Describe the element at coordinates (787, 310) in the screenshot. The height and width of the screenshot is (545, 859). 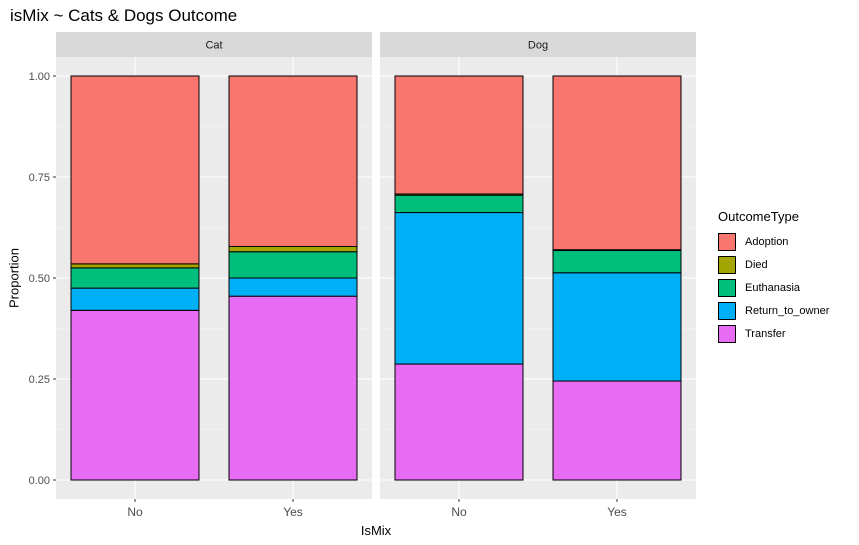
I see `legend-label: Return_to_owner` at that location.